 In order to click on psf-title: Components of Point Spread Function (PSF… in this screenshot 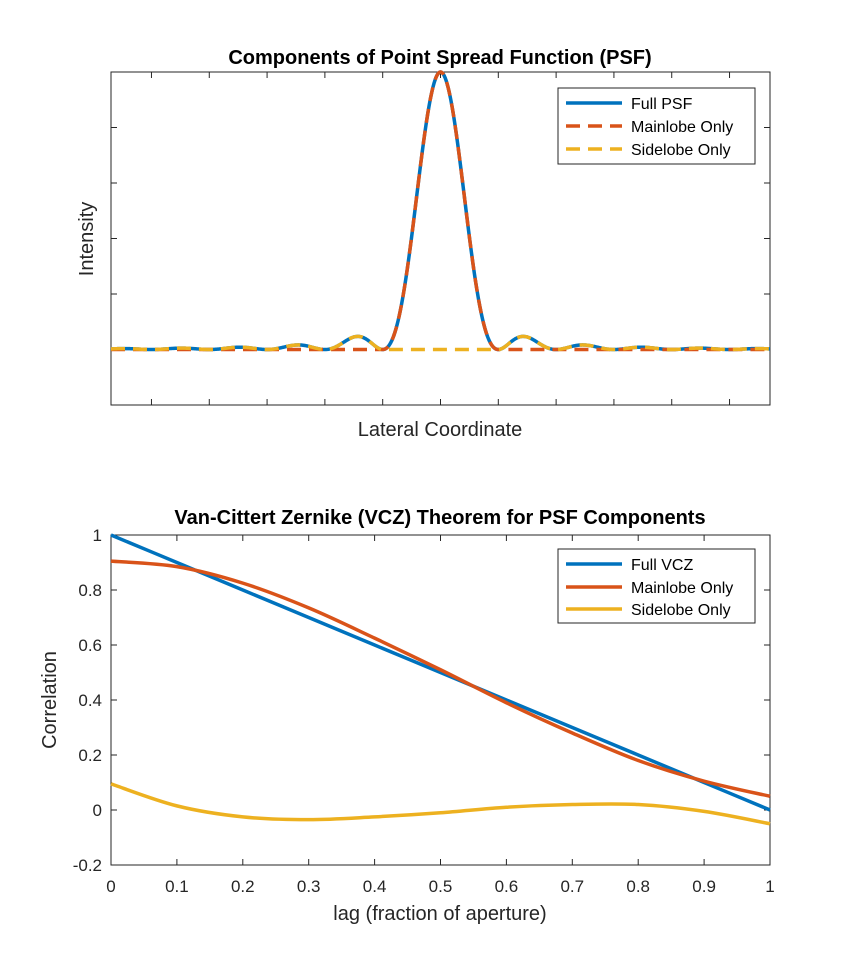, I will do `click(439, 58)`.